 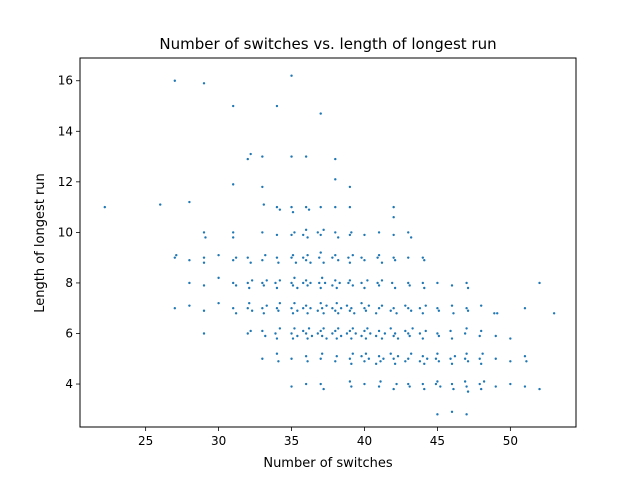 I want to click on y-tick-label: 8, so click(x=69, y=283).